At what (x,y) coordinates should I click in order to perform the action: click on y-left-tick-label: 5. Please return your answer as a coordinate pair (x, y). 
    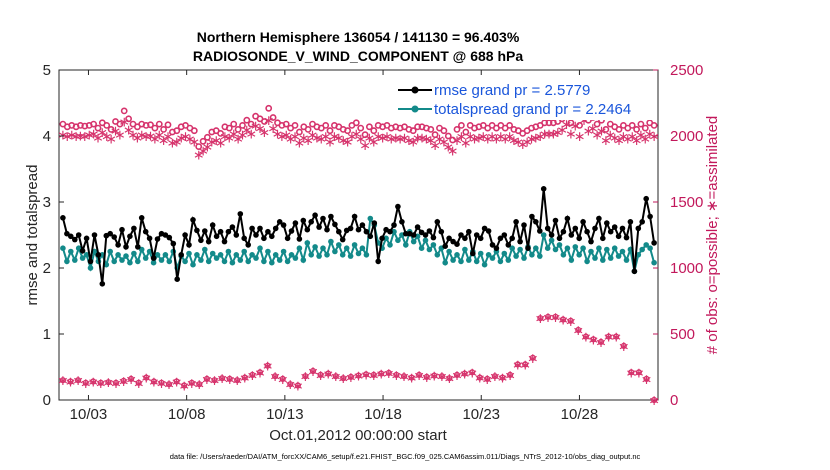
    Looking at the image, I should click on (47, 70).